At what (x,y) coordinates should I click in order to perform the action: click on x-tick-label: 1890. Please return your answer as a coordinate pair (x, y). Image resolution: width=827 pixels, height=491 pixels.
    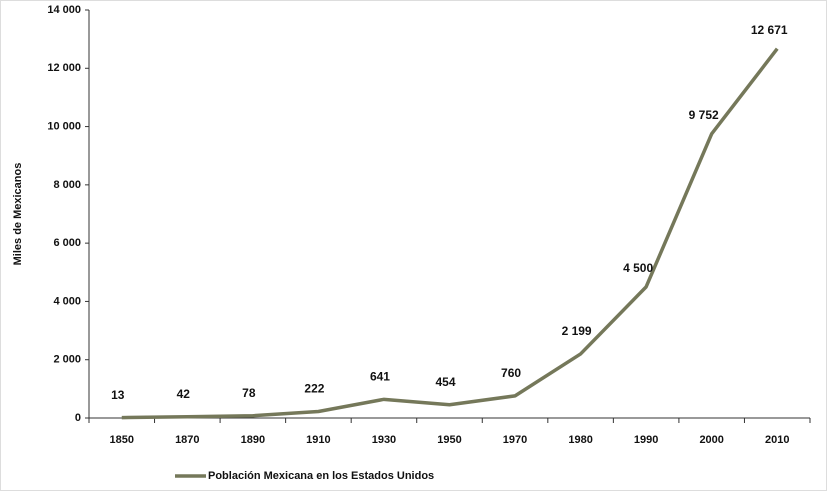
    Looking at the image, I should click on (253, 440).